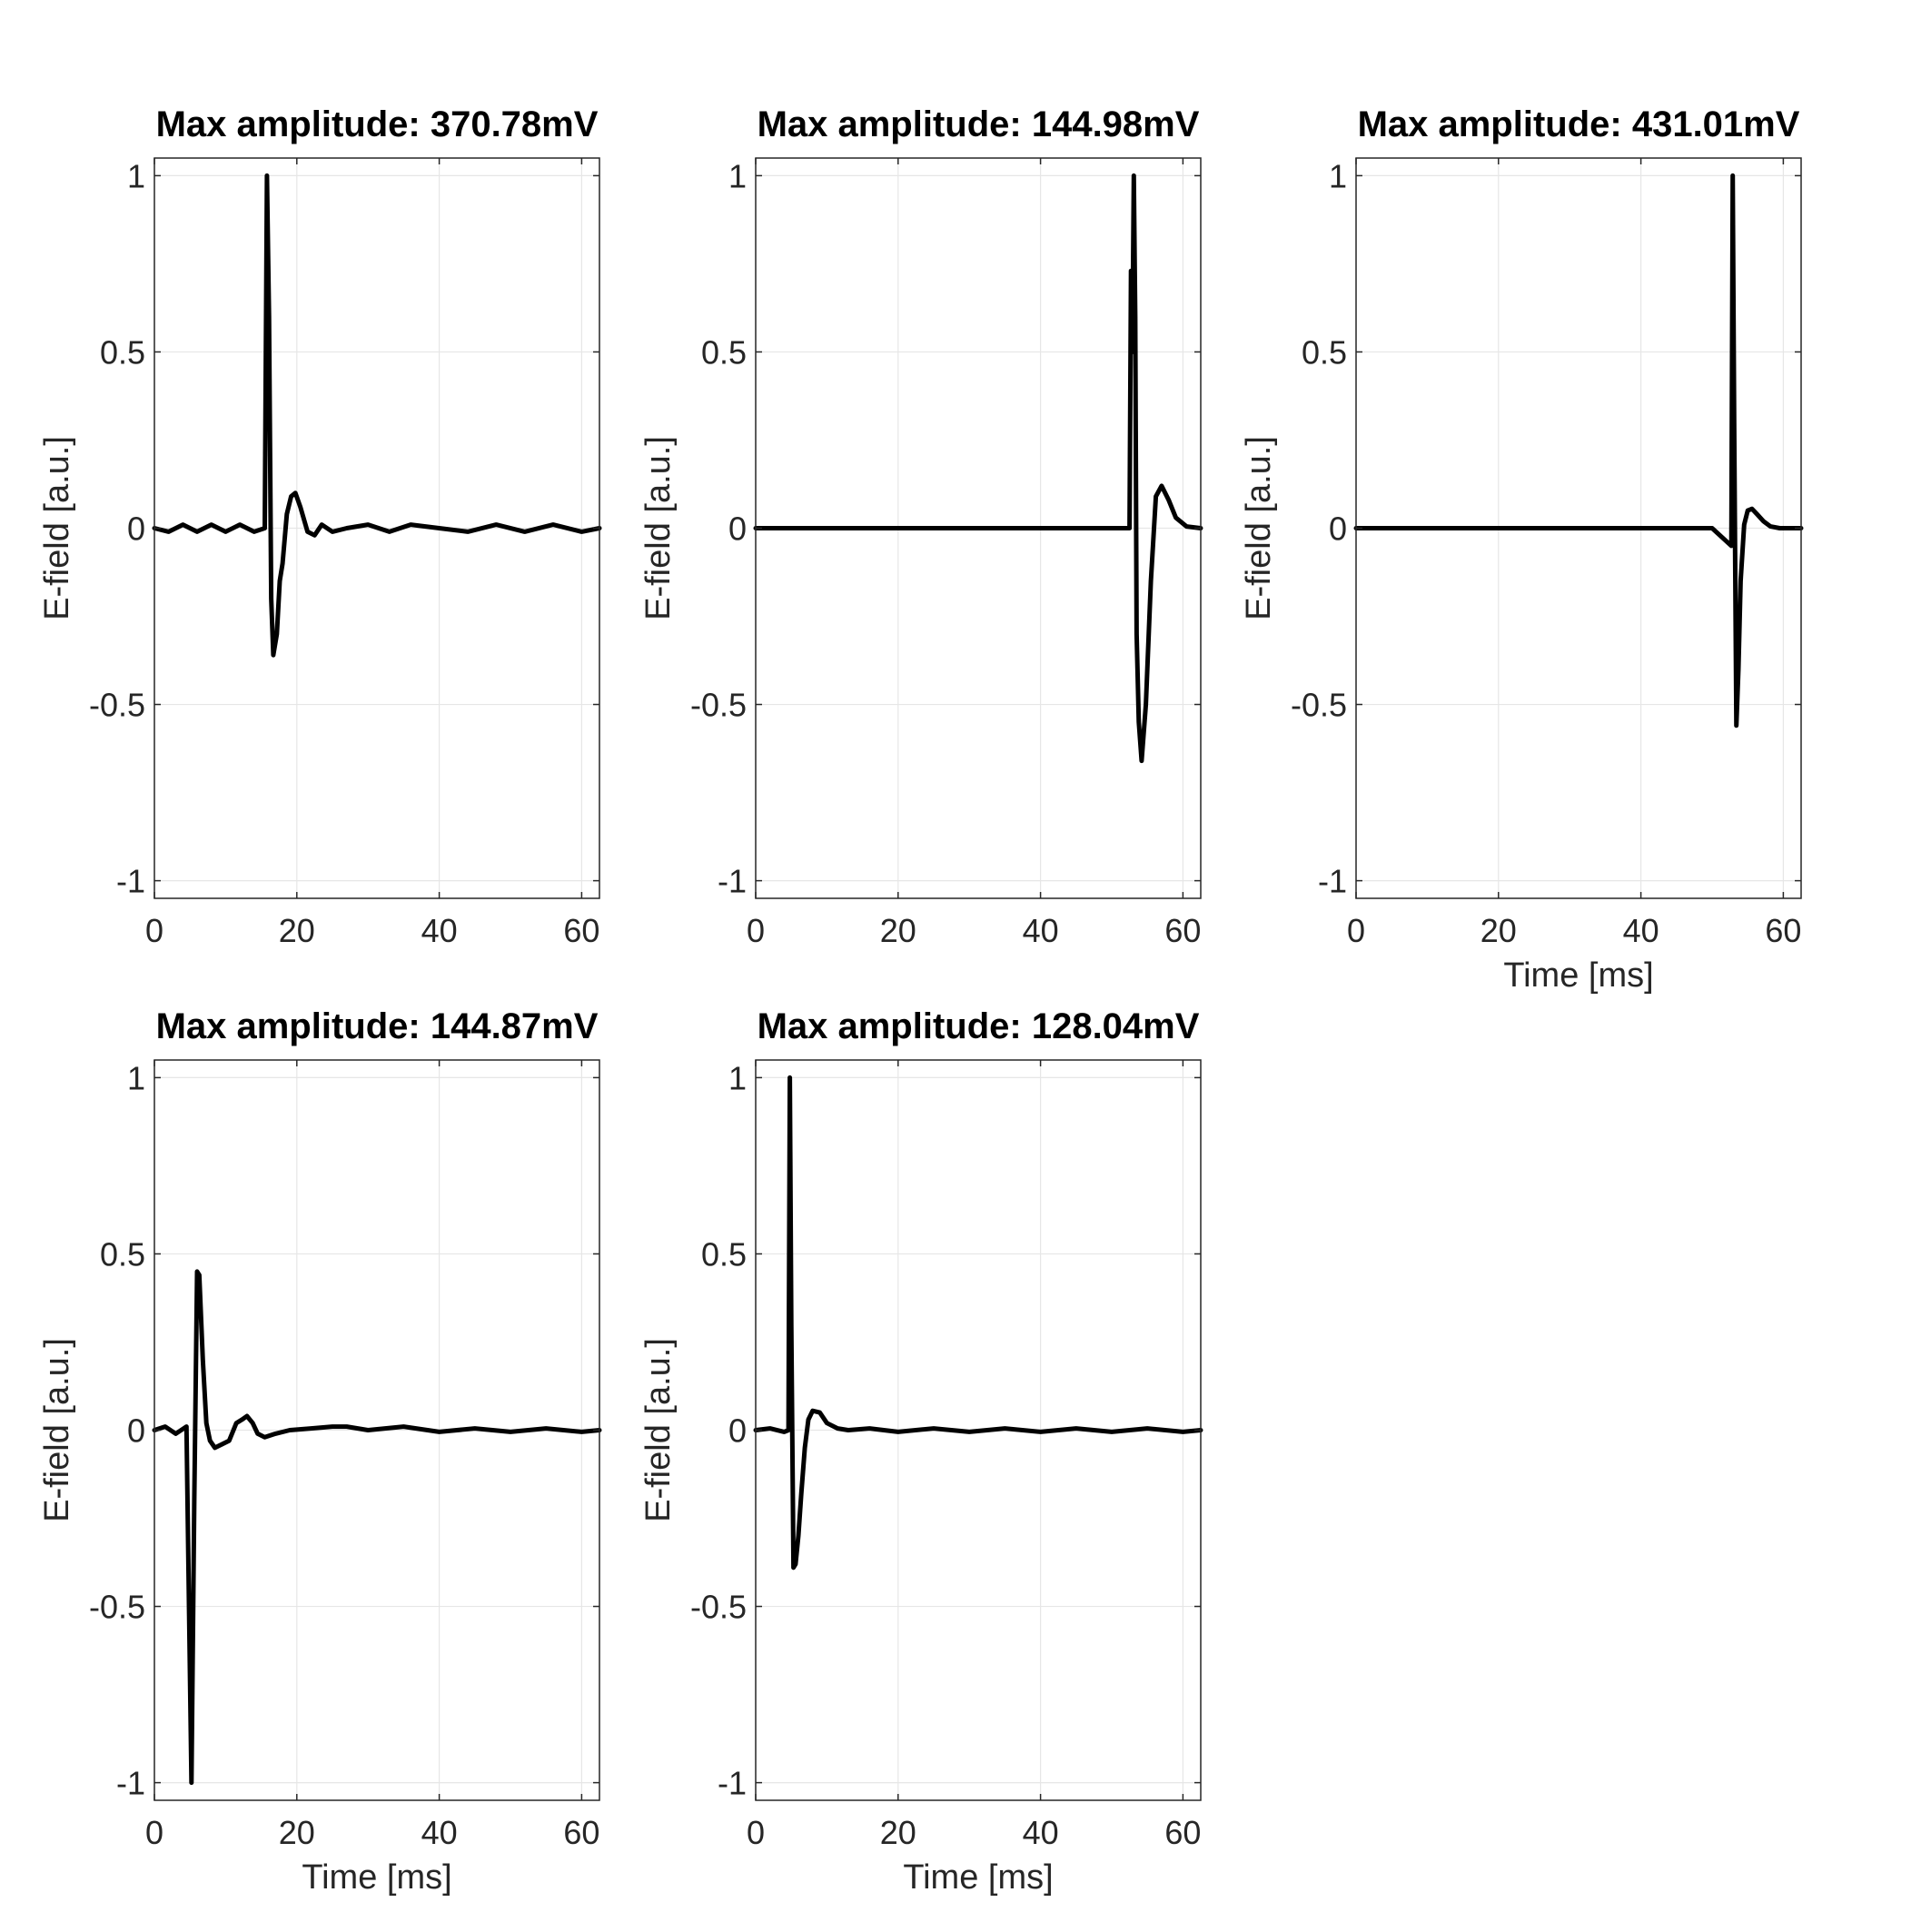 The height and width of the screenshot is (1932, 1931). What do you see at coordinates (1579, 124) in the screenshot?
I see `subplot-title: Max amplitude: 431.01mV` at bounding box center [1579, 124].